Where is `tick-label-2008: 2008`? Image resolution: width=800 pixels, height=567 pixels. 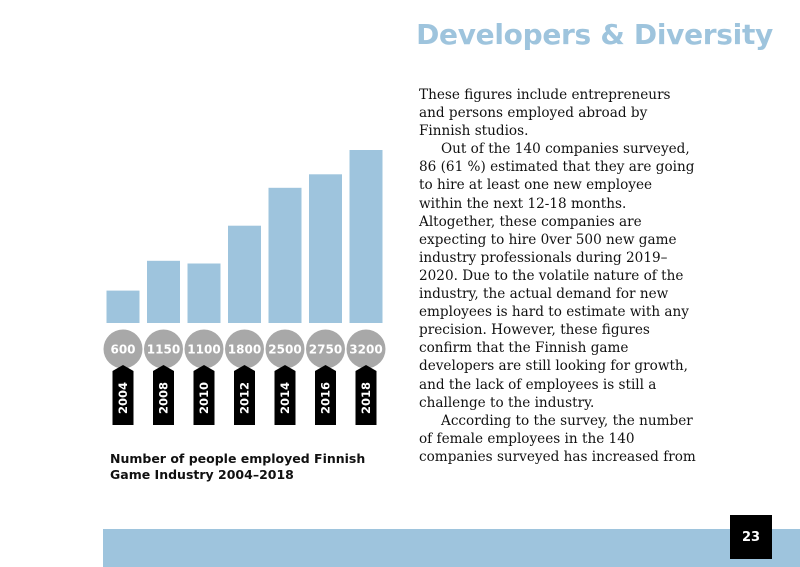 tick-label-2008: 2008 is located at coordinates (164, 398).